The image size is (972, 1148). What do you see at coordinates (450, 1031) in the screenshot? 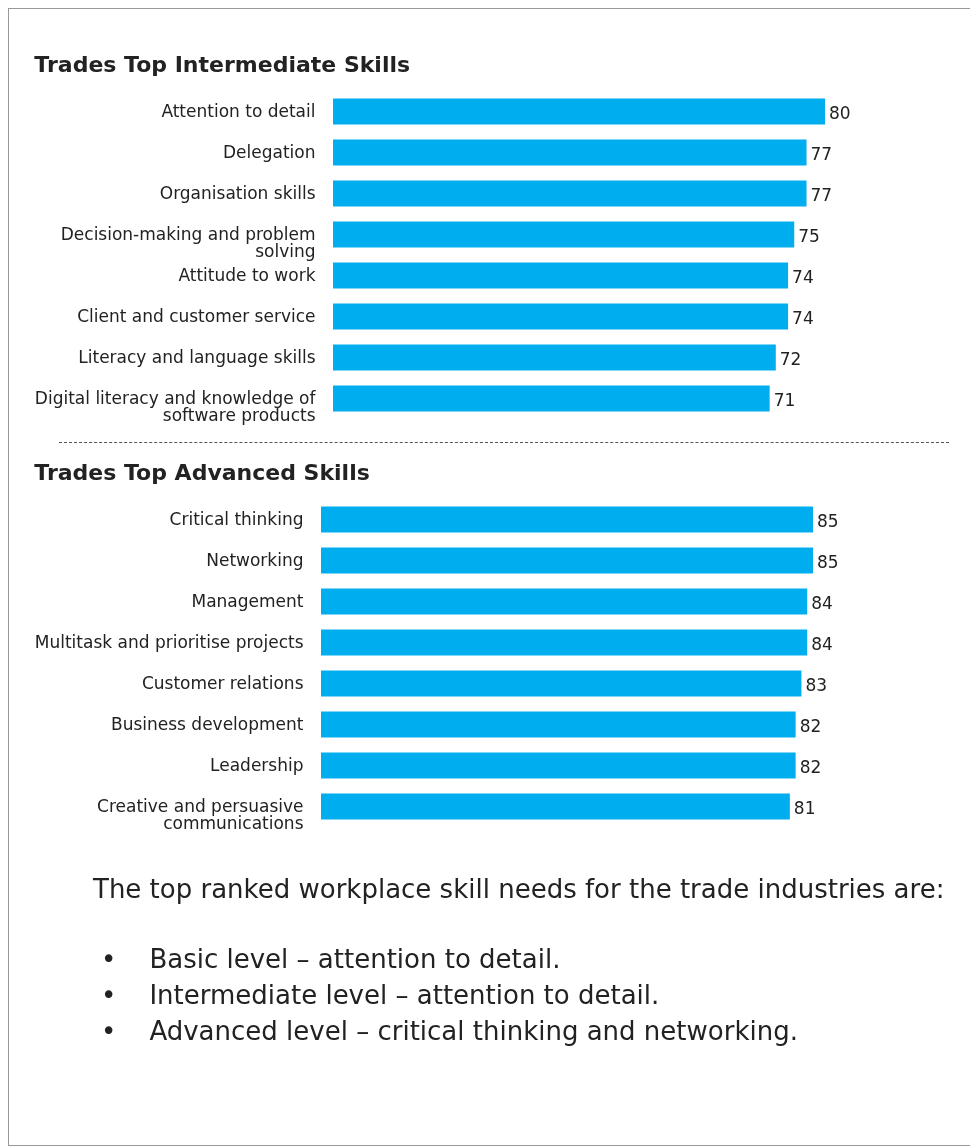
I see `text: • Advanced level – critical thinking and networking.` at bounding box center [450, 1031].